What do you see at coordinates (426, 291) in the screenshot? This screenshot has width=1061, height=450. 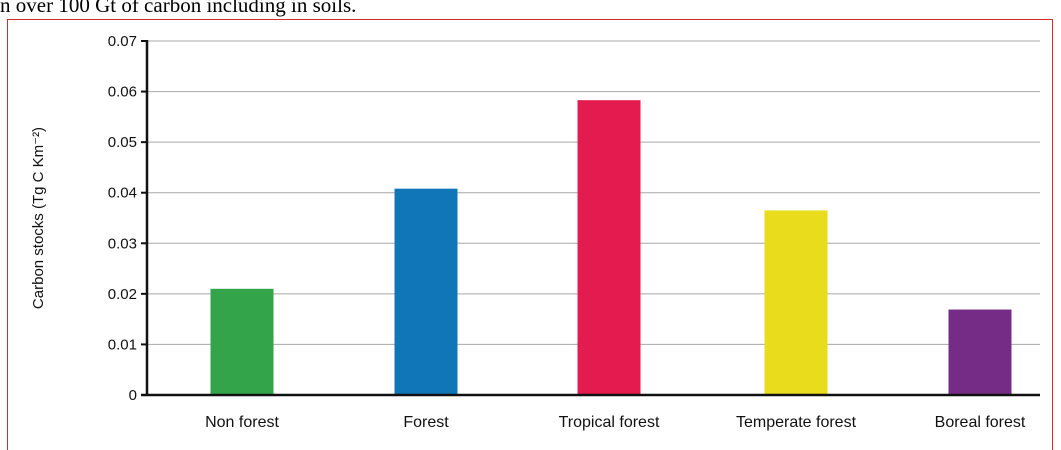 I see `bar-forest` at bounding box center [426, 291].